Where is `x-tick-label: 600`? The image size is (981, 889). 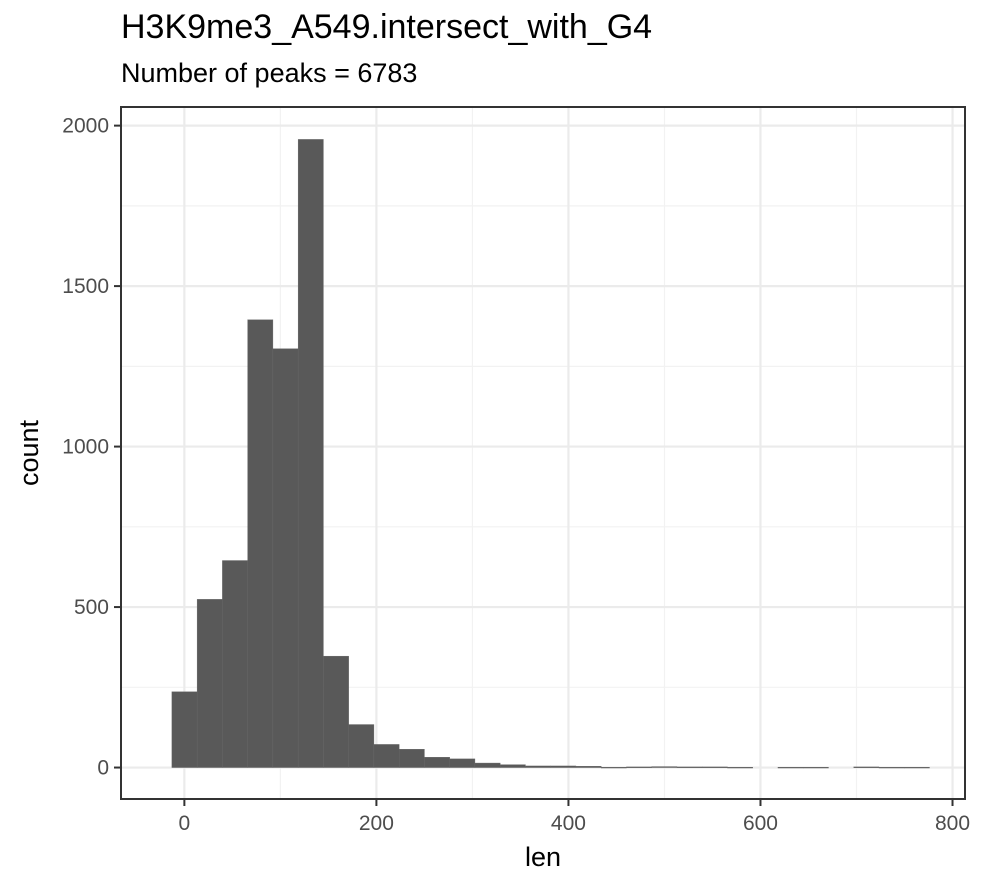 x-tick-label: 600 is located at coordinates (760, 823).